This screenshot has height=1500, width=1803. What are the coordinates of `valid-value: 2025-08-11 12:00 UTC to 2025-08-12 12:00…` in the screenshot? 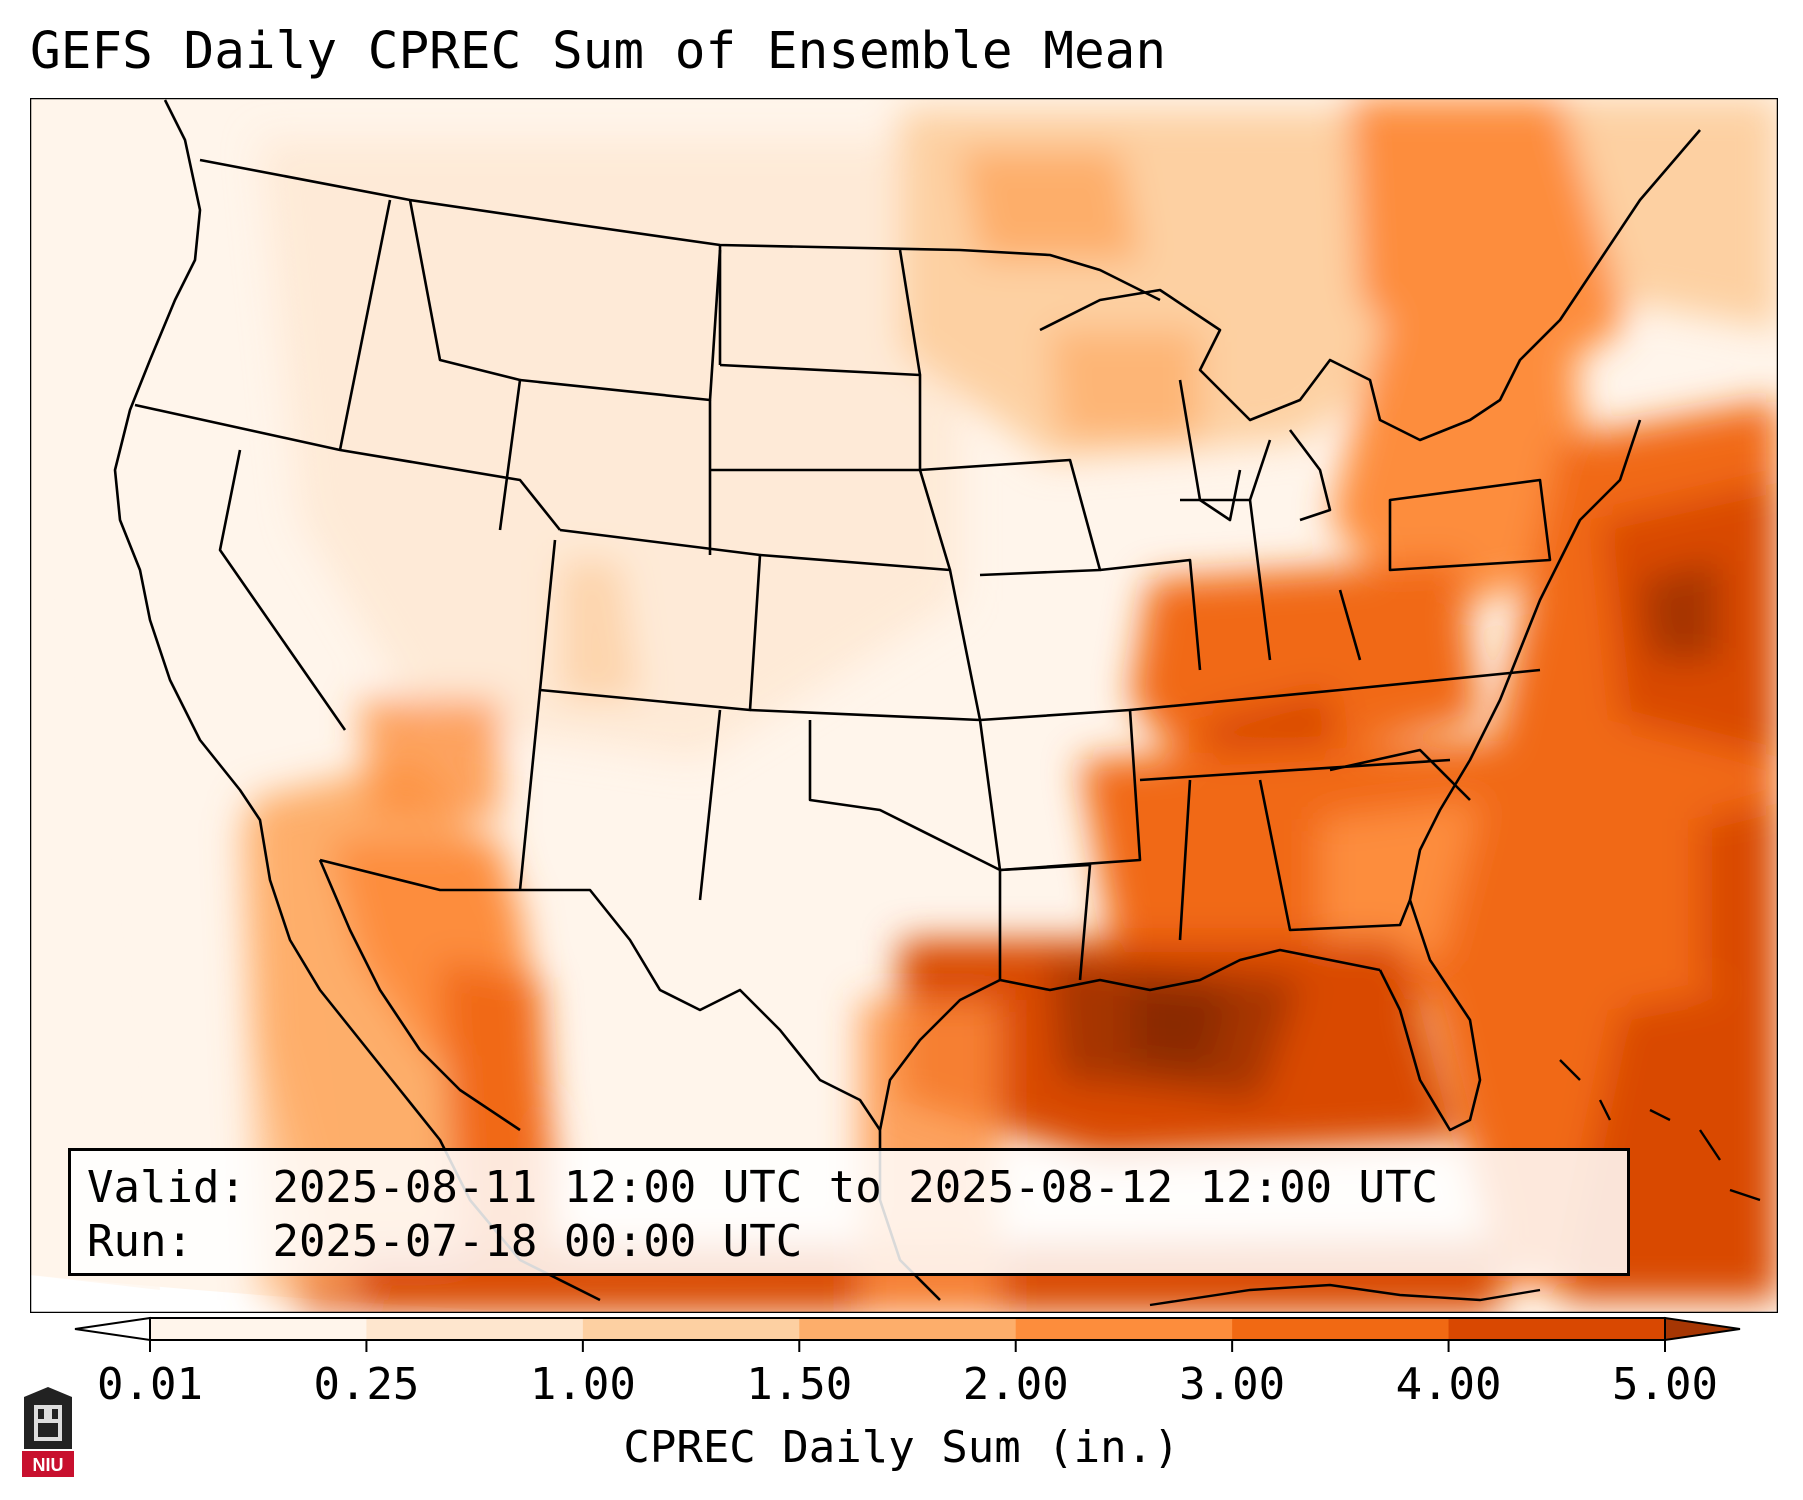 It's located at (855, 1187).